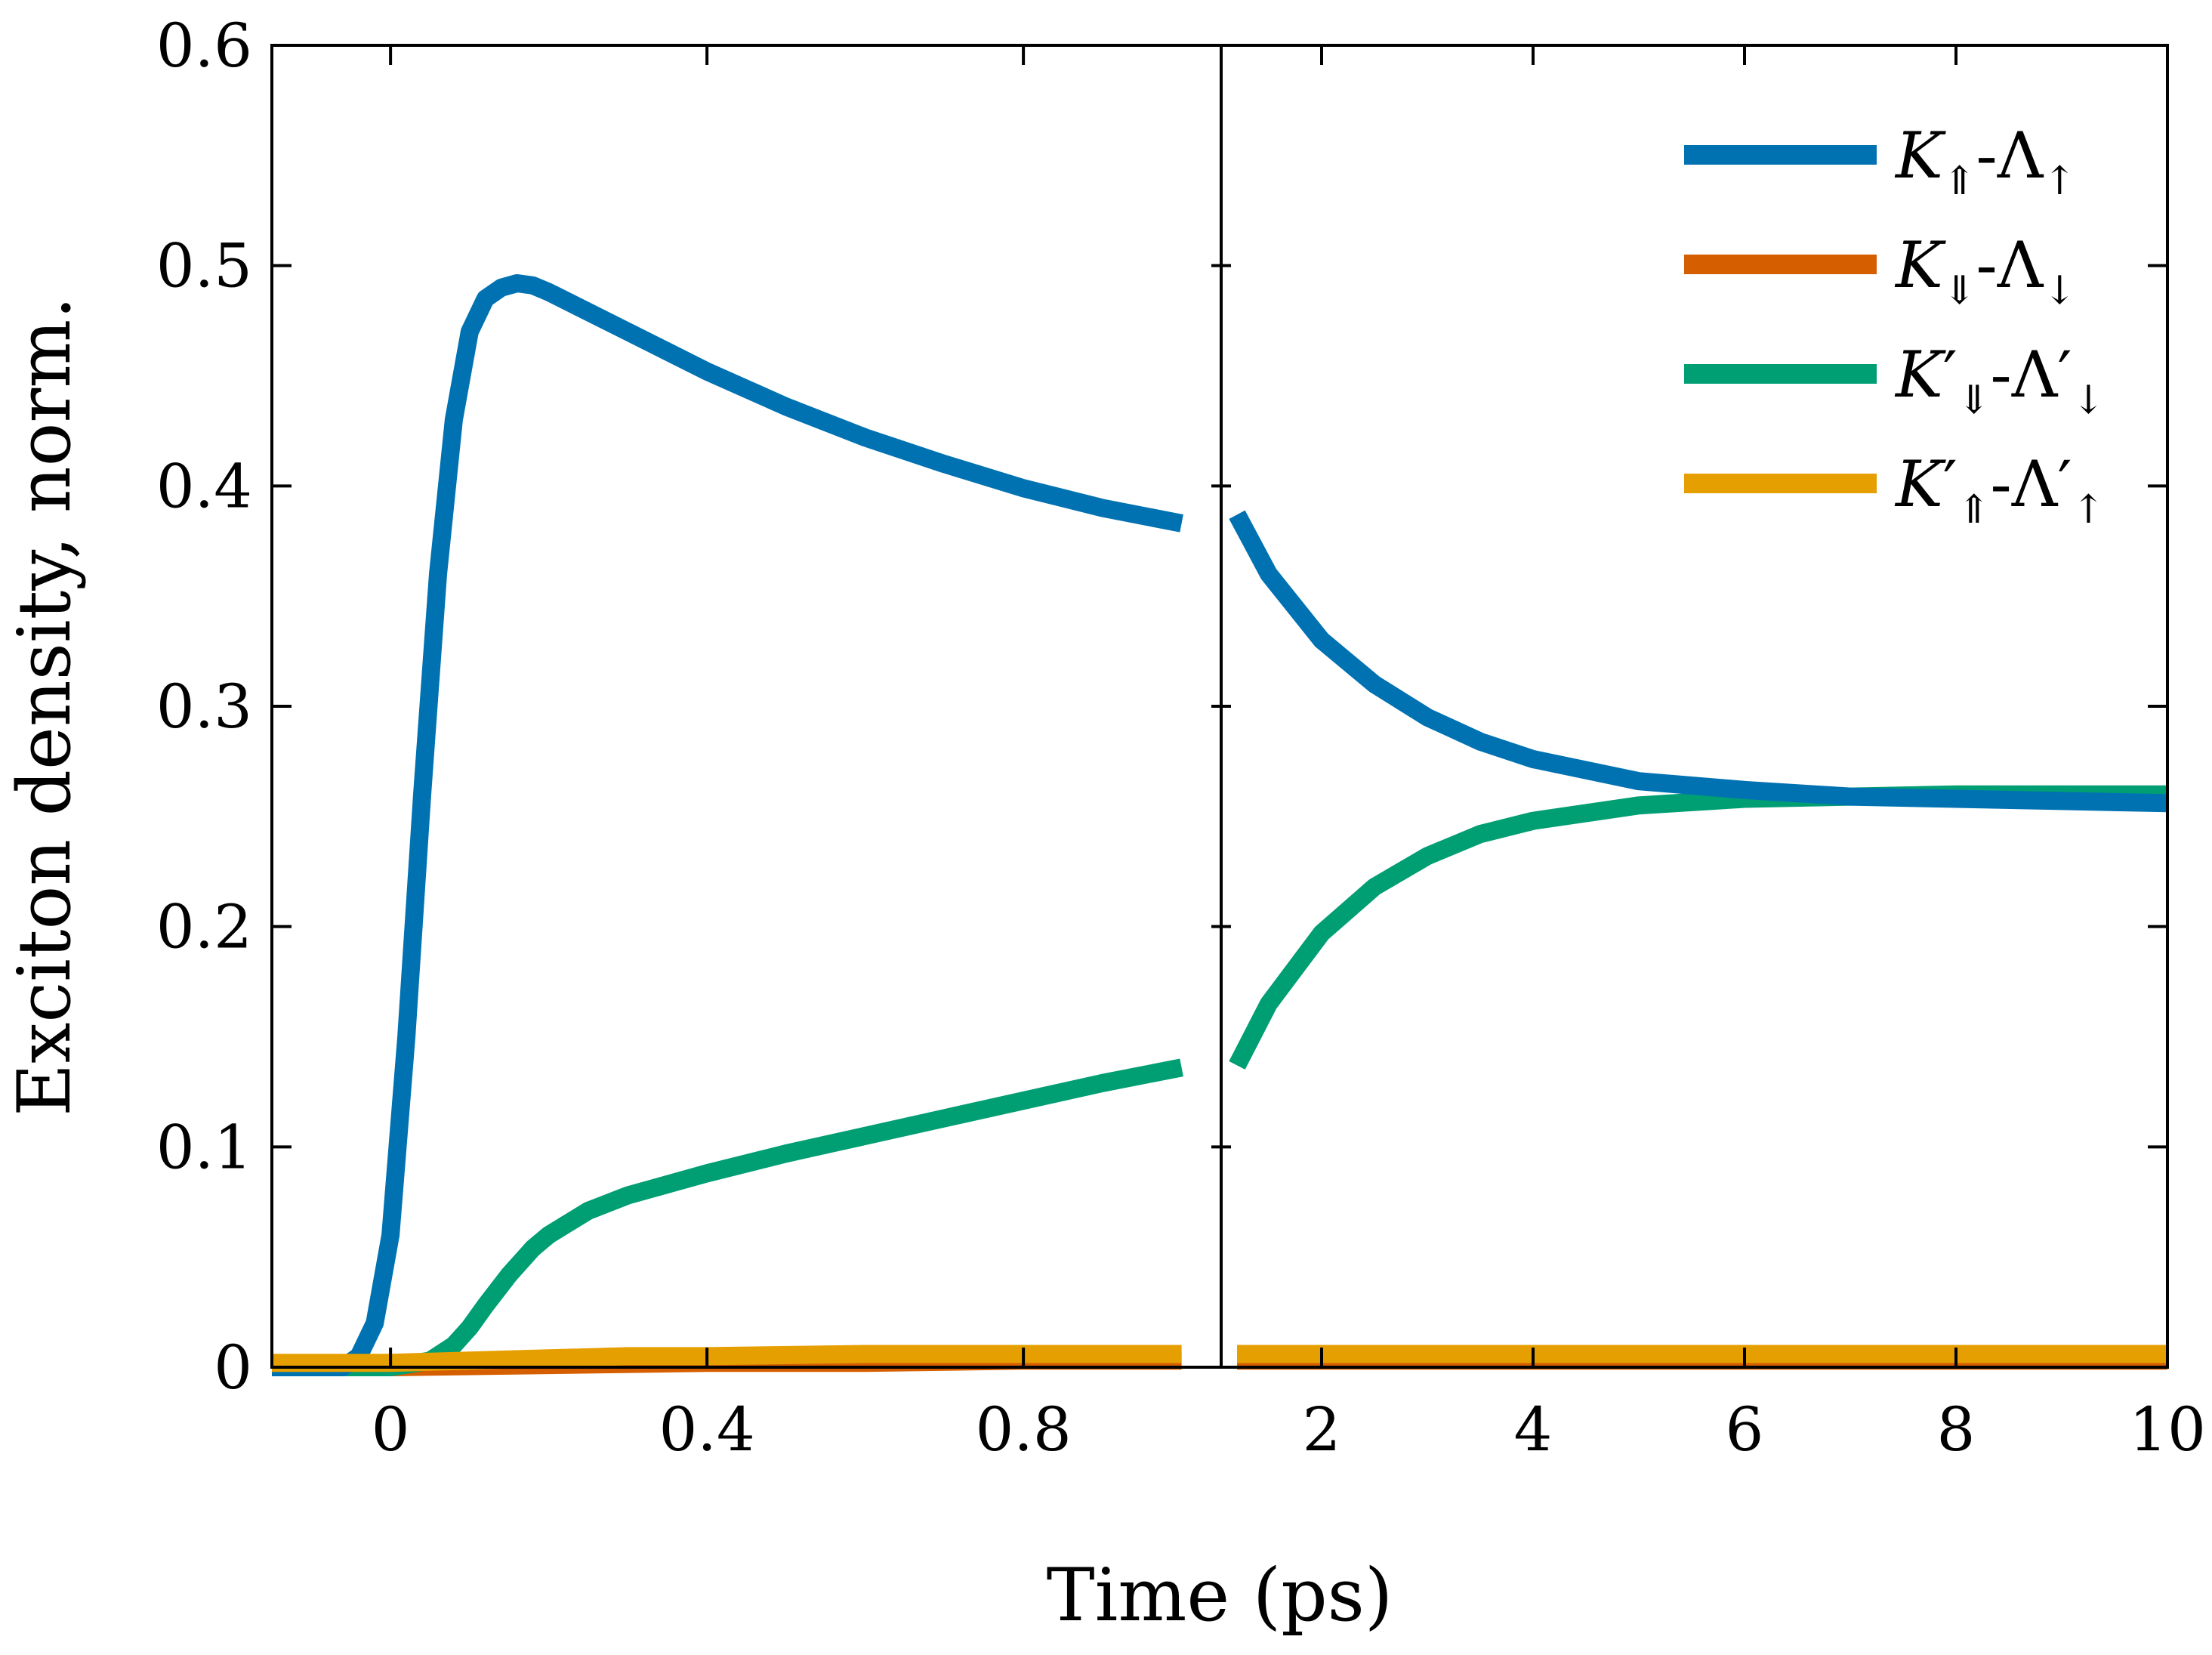 This screenshot has width=2212, height=1655. I want to click on legend-label-k: K′⇓-Λ′↓, so click(1999, 380).